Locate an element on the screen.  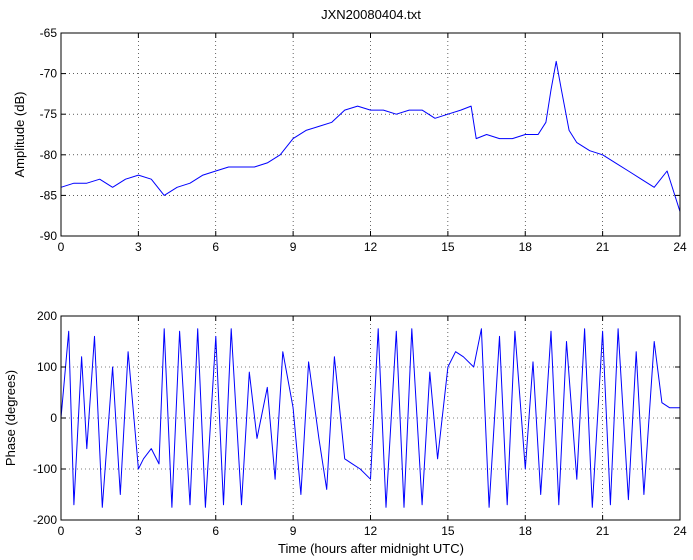
phase-y-axis-label: Phase (degrees) is located at coordinates (10, 418).